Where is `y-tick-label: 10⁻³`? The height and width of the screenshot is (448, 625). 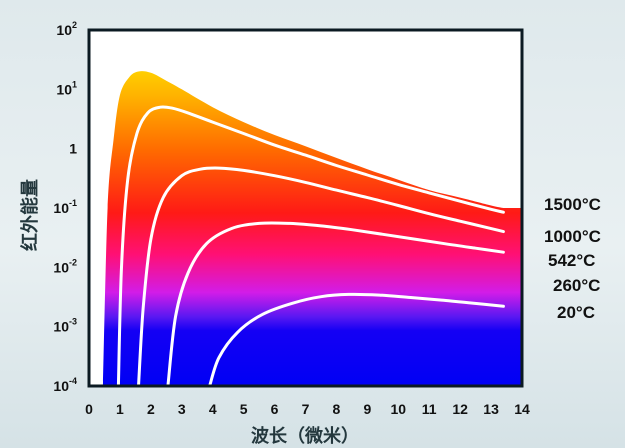 y-tick-label: 10⁻³ is located at coordinates (65, 326).